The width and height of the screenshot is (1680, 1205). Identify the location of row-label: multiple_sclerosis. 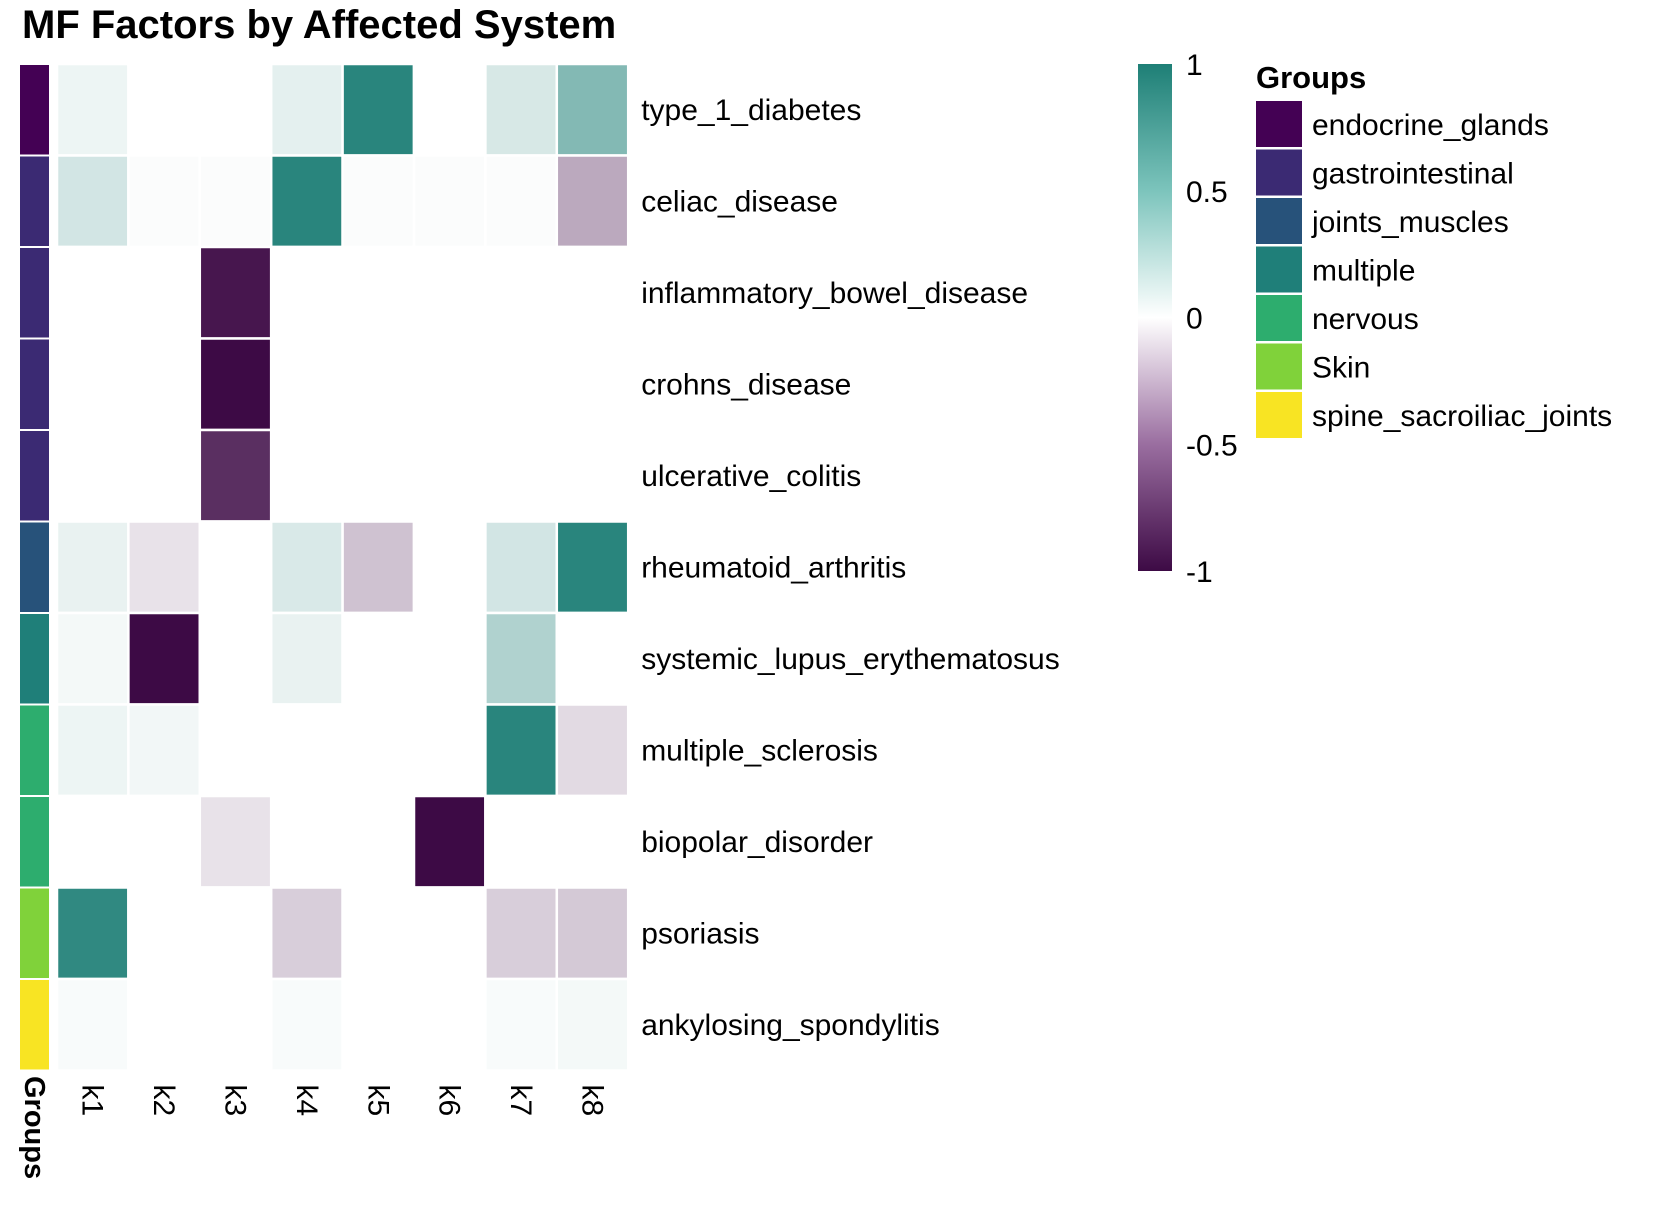
(759, 750).